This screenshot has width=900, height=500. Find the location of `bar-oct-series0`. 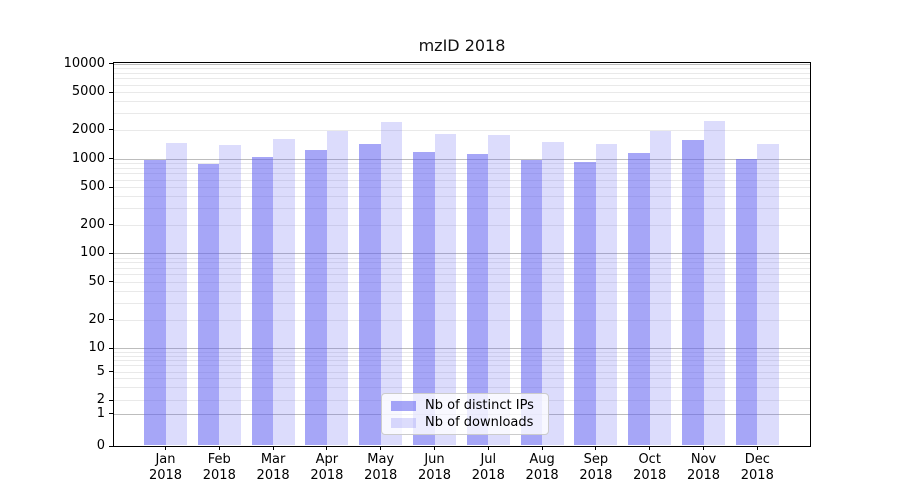

bar-oct-series0 is located at coordinates (639, 299).